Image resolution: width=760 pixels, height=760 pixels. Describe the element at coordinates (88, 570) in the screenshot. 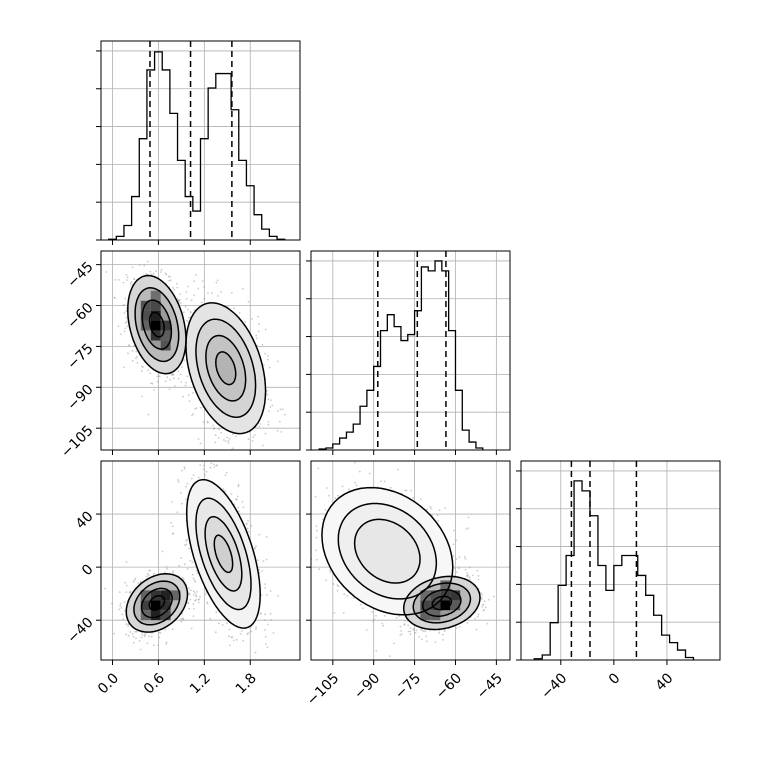

I see `y-tick-label: 0` at that location.